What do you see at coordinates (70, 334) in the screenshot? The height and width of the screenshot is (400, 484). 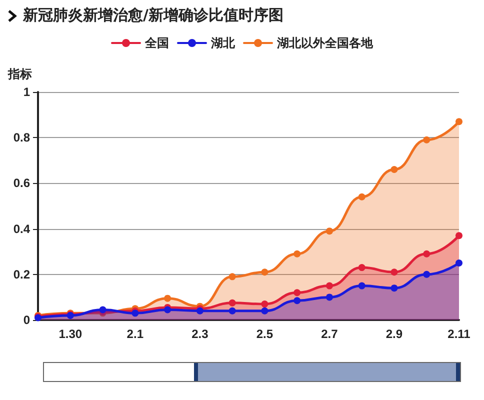 I see `x-tick-label: 1.30` at bounding box center [70, 334].